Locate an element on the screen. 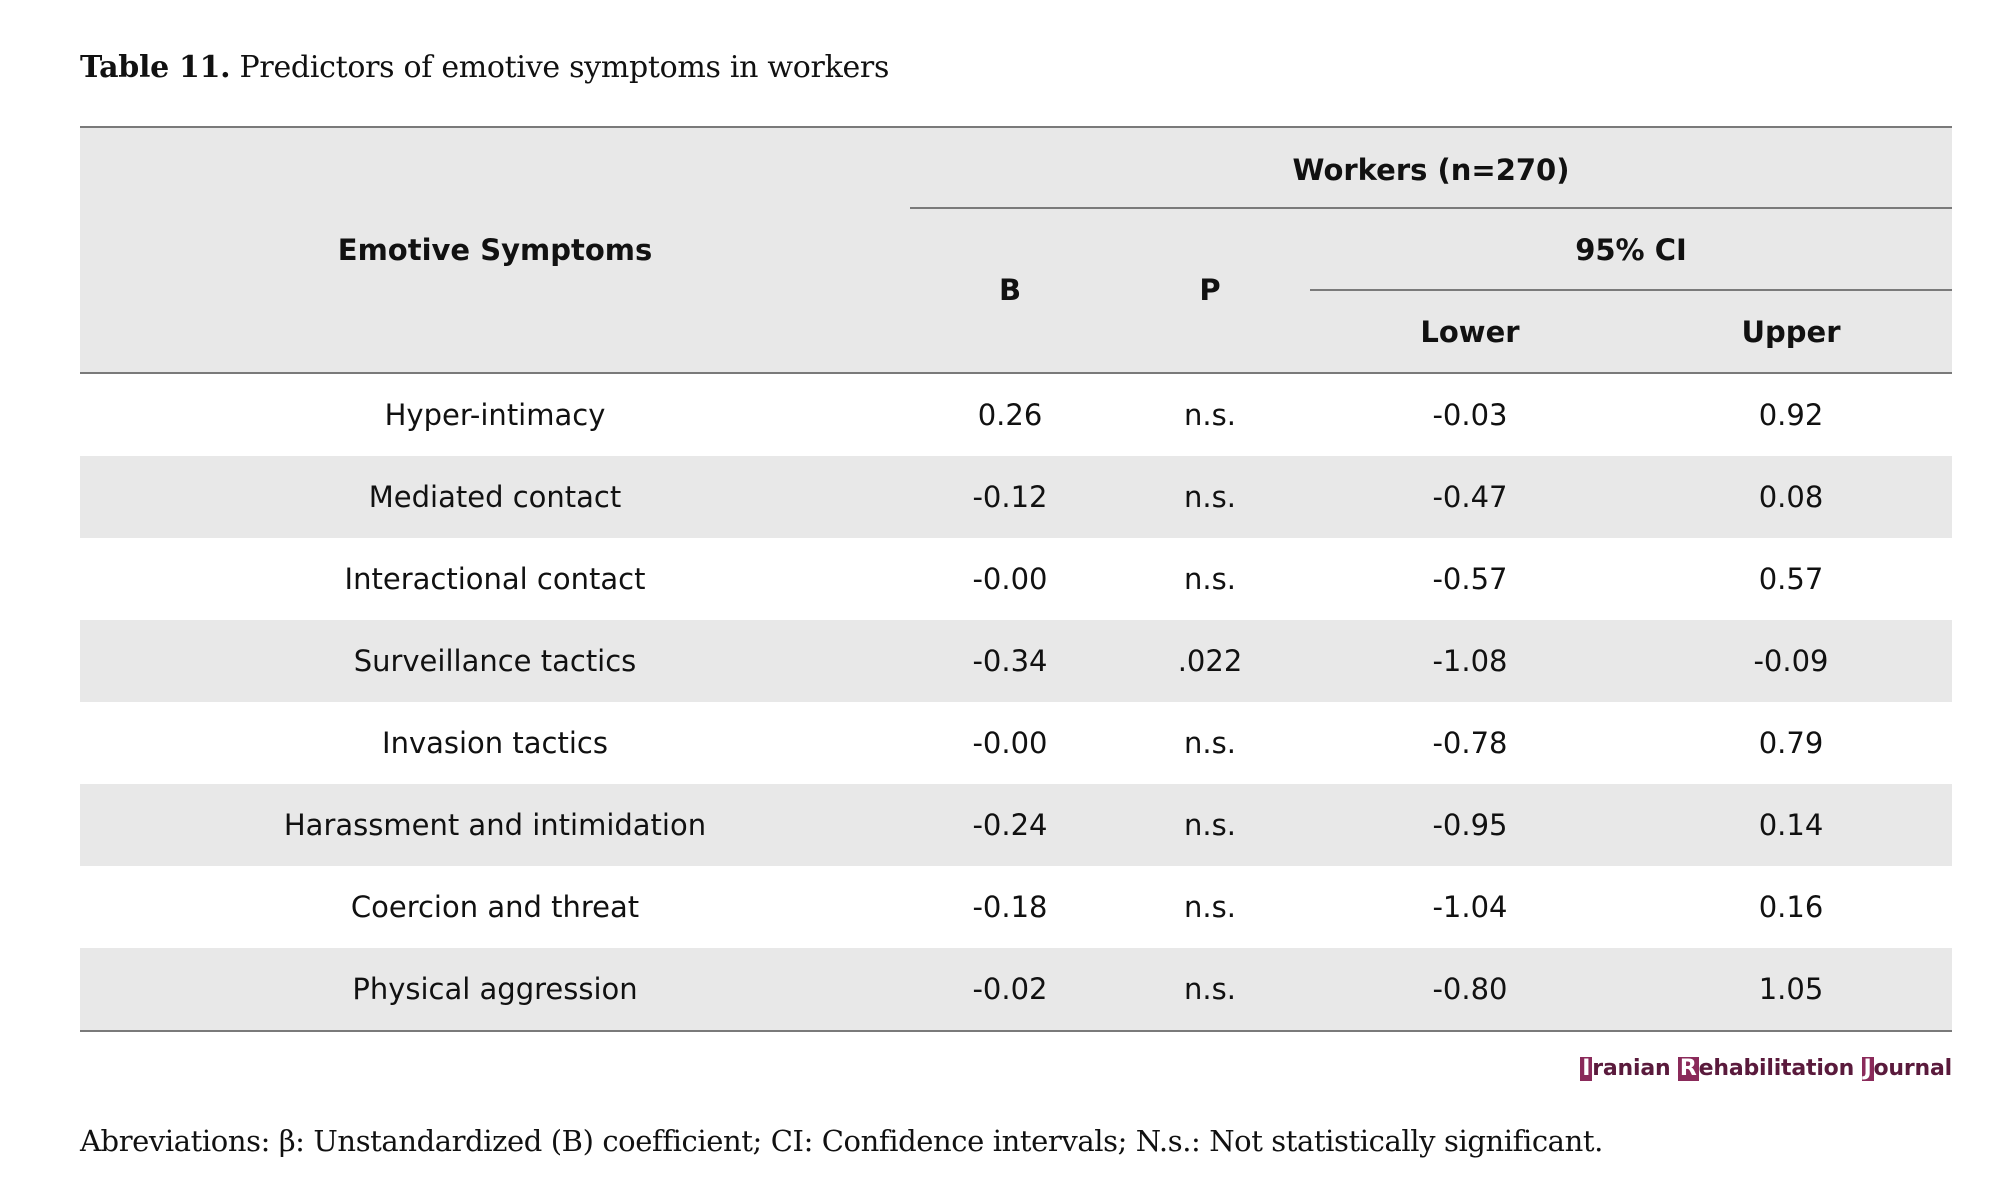 Image resolution: width=2000 pixels, height=1187 pixels. cell-b: -0.02 is located at coordinates (1010, 989).